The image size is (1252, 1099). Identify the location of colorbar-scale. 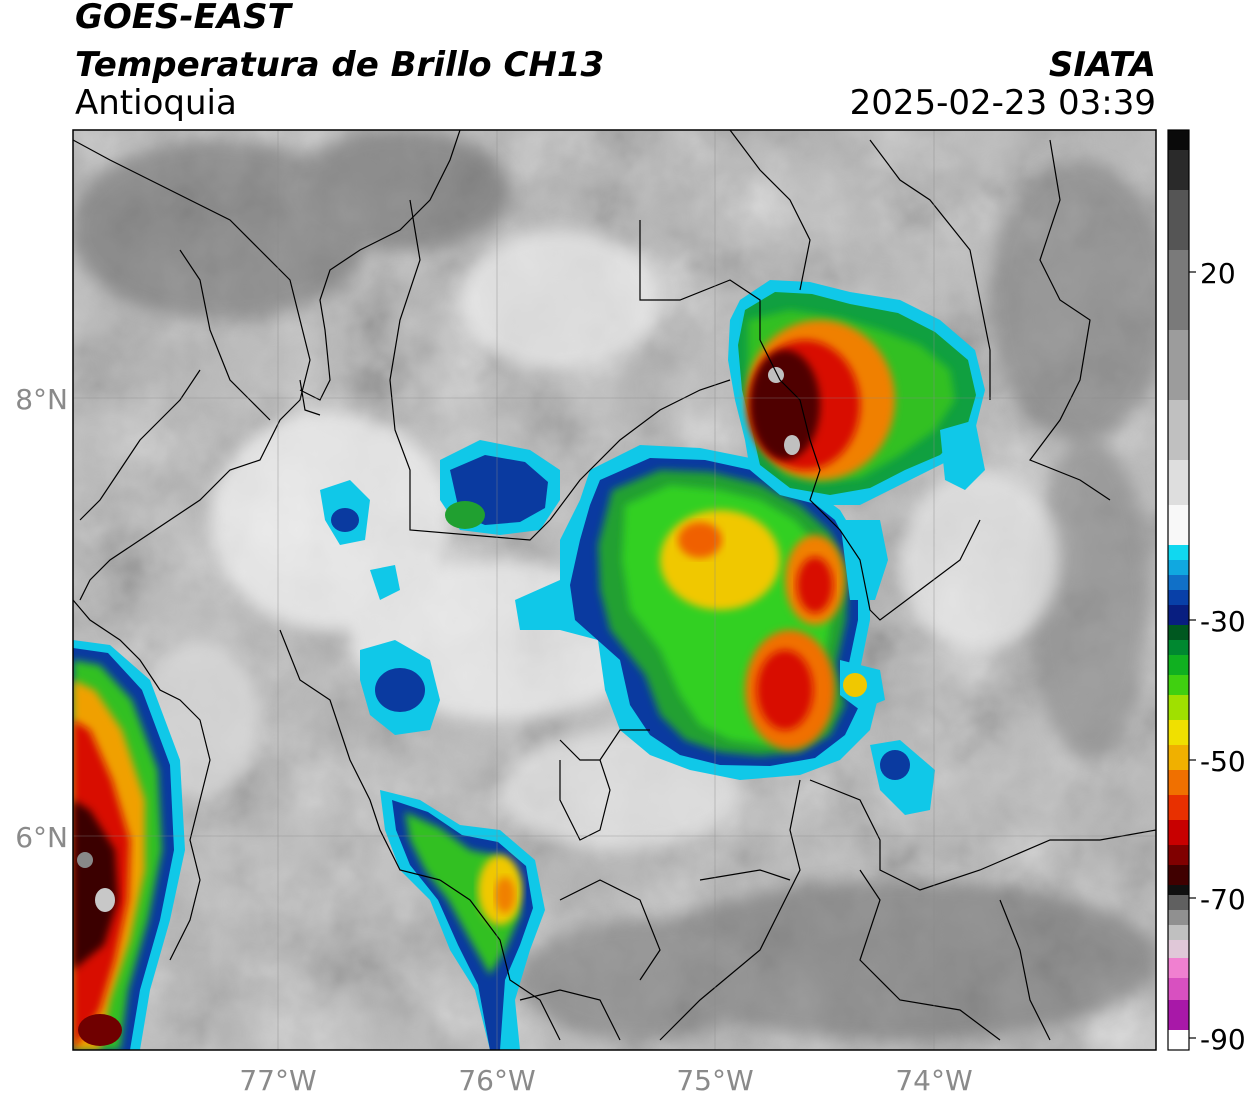
(1178, 590).